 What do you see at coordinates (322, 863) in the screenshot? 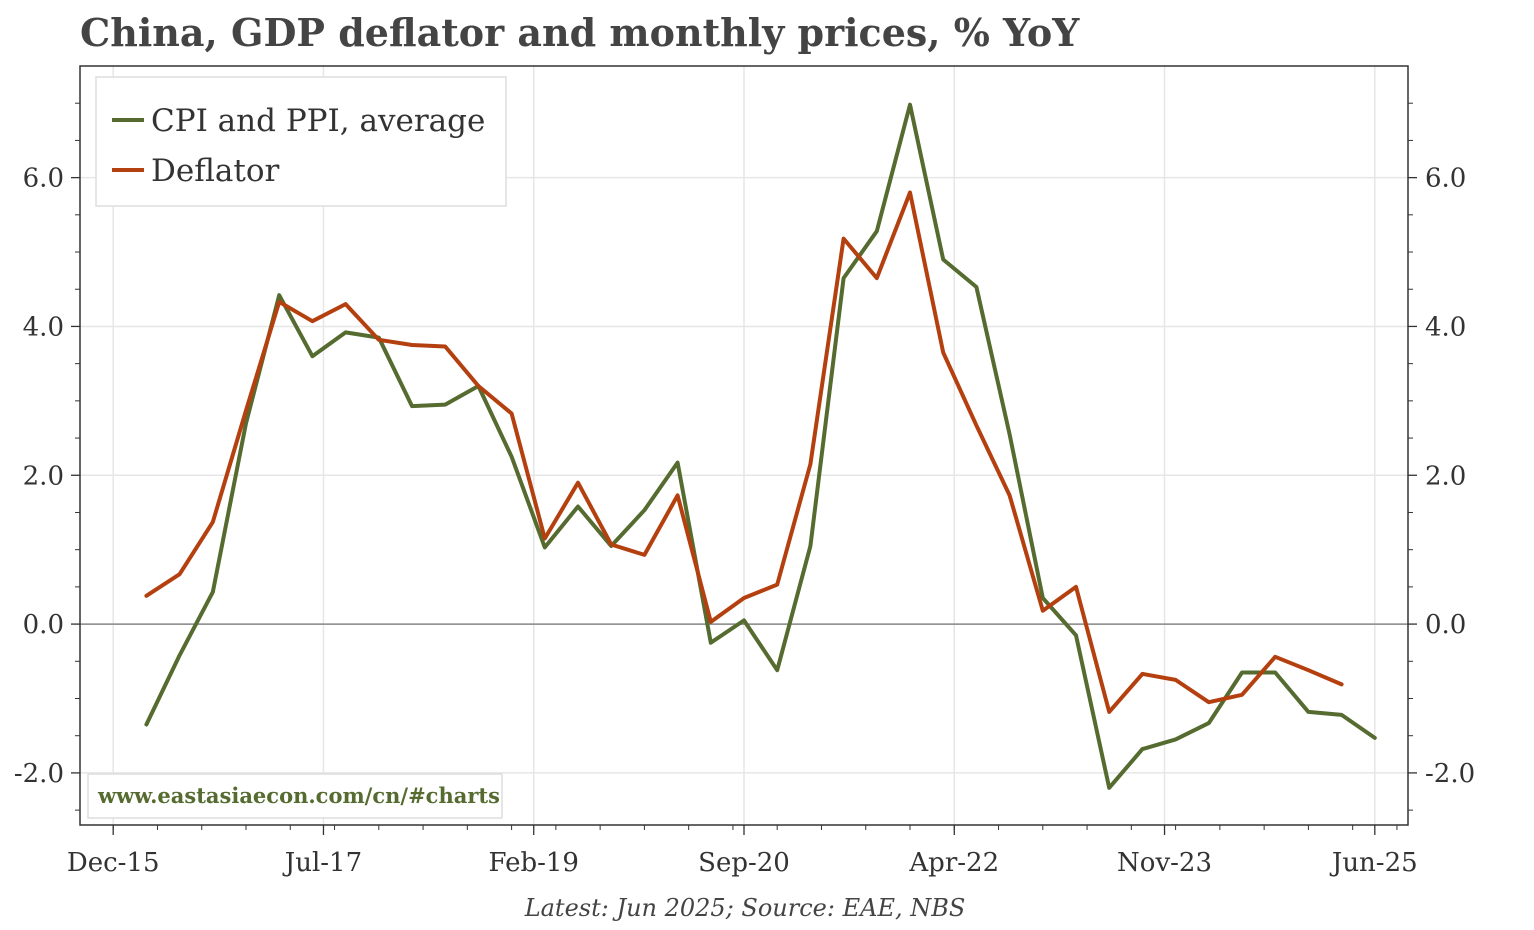
I see `x-tick-label: Jul-17` at bounding box center [322, 863].